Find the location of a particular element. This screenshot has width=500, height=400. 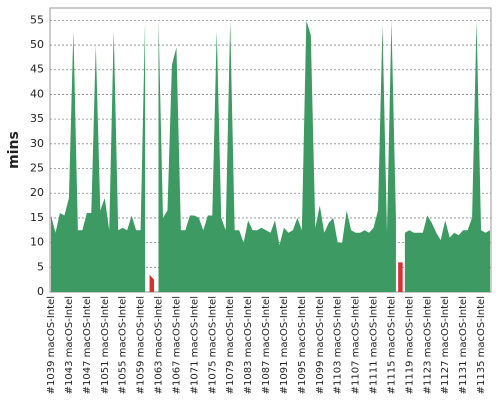

y-tick-label: 0 is located at coordinates (40, 291).